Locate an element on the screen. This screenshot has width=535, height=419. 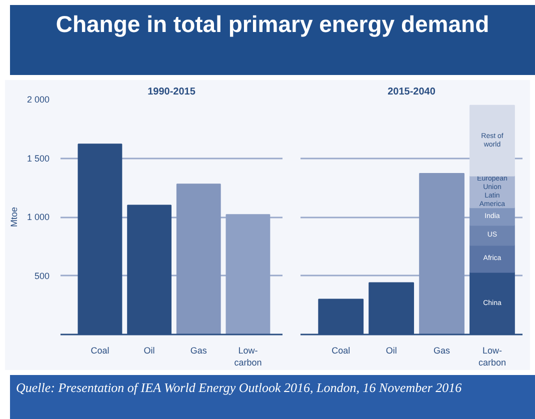
chart-subtitle: 2015-2040 is located at coordinates (412, 92).